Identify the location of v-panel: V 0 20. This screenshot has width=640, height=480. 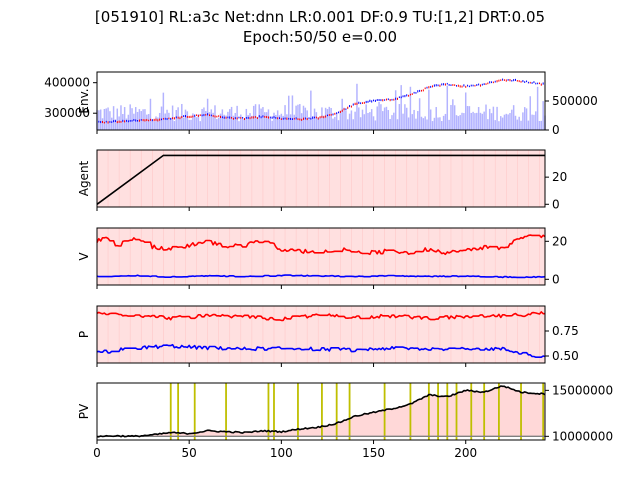
(322, 258).